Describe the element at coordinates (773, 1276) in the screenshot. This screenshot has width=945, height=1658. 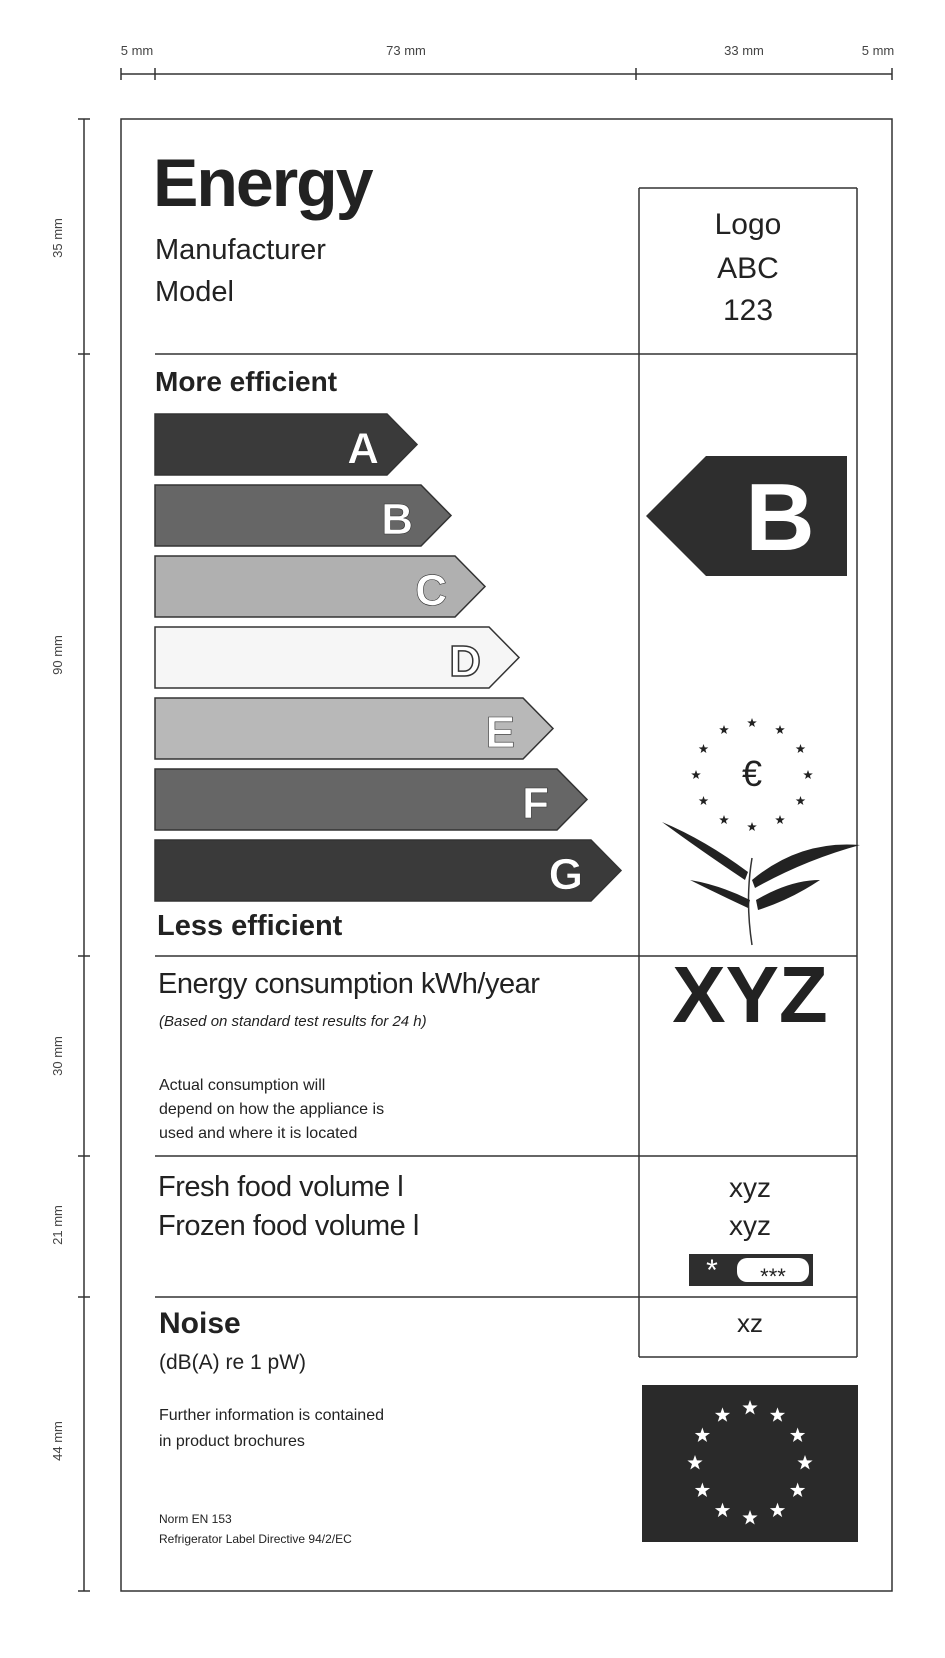
I see `star-rating: ***` at that location.